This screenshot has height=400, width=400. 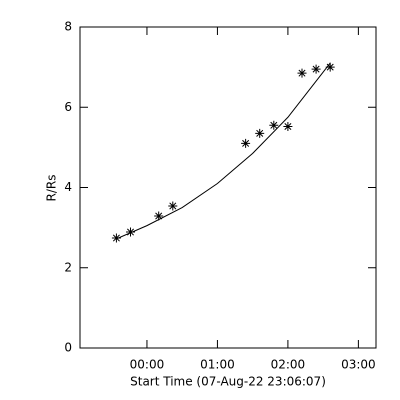 What do you see at coordinates (288, 365) in the screenshot?
I see `x-tick-label: 02:00` at bounding box center [288, 365].